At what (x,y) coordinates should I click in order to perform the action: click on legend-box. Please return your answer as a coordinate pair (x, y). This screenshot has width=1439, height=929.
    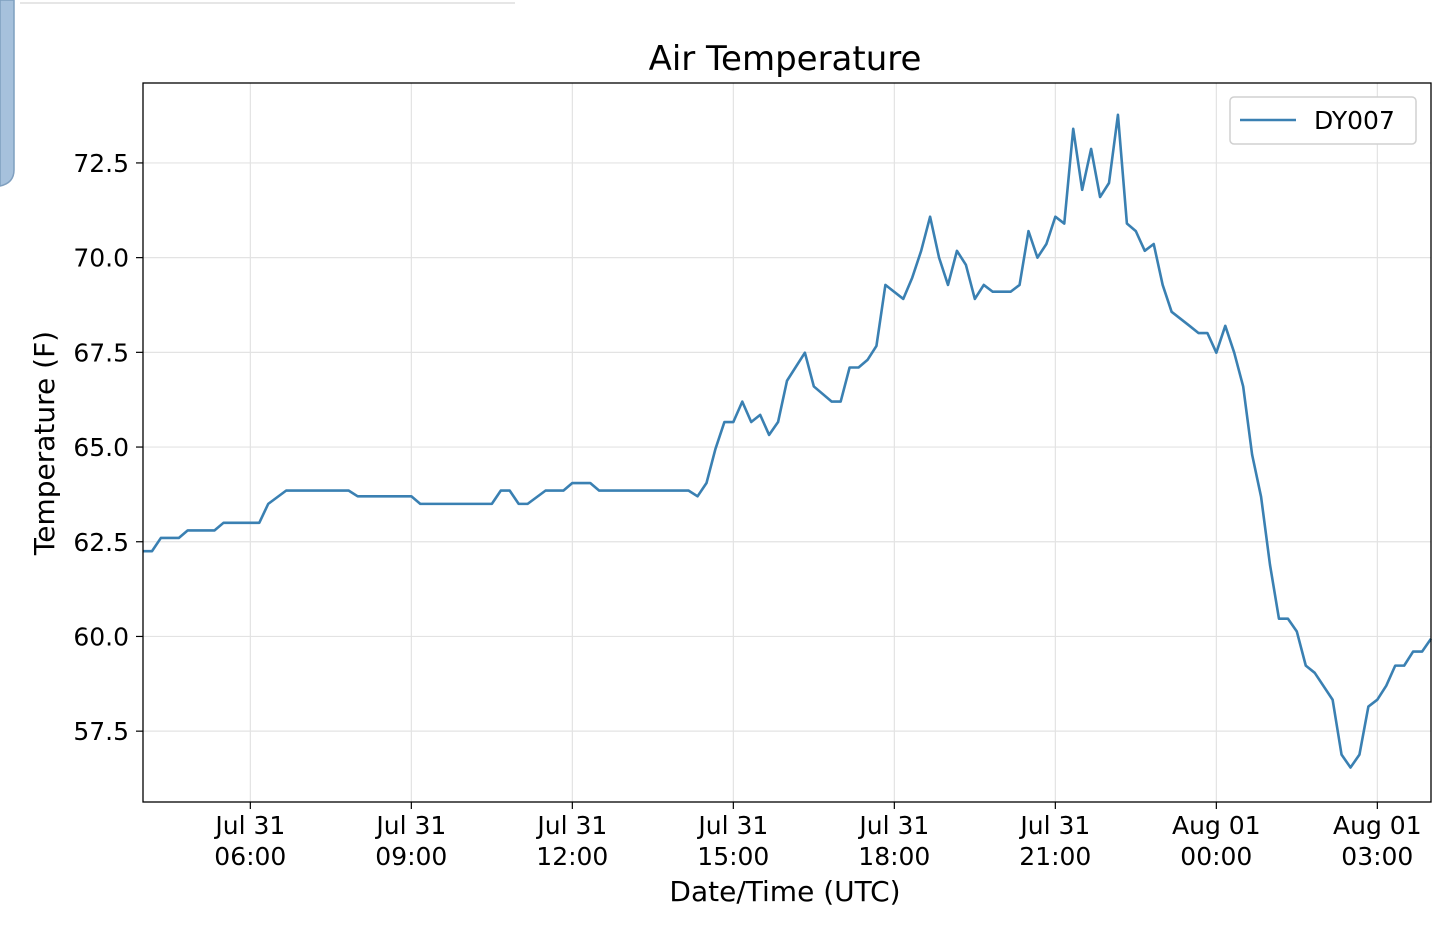
    Looking at the image, I should click on (1323, 120).